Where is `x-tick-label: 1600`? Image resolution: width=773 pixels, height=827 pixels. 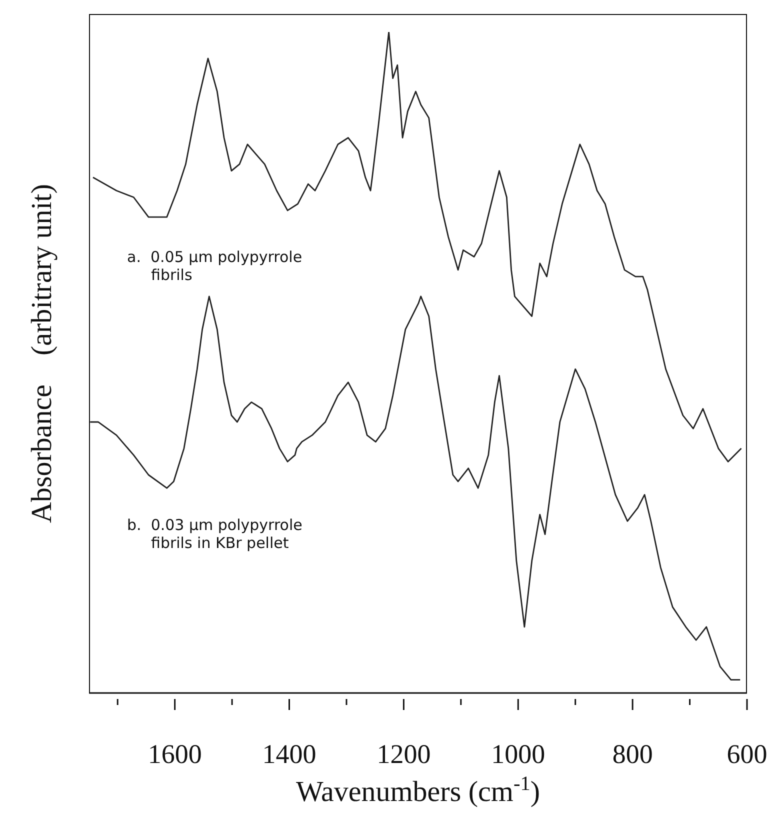
x-tick-label: 1600 is located at coordinates (175, 754).